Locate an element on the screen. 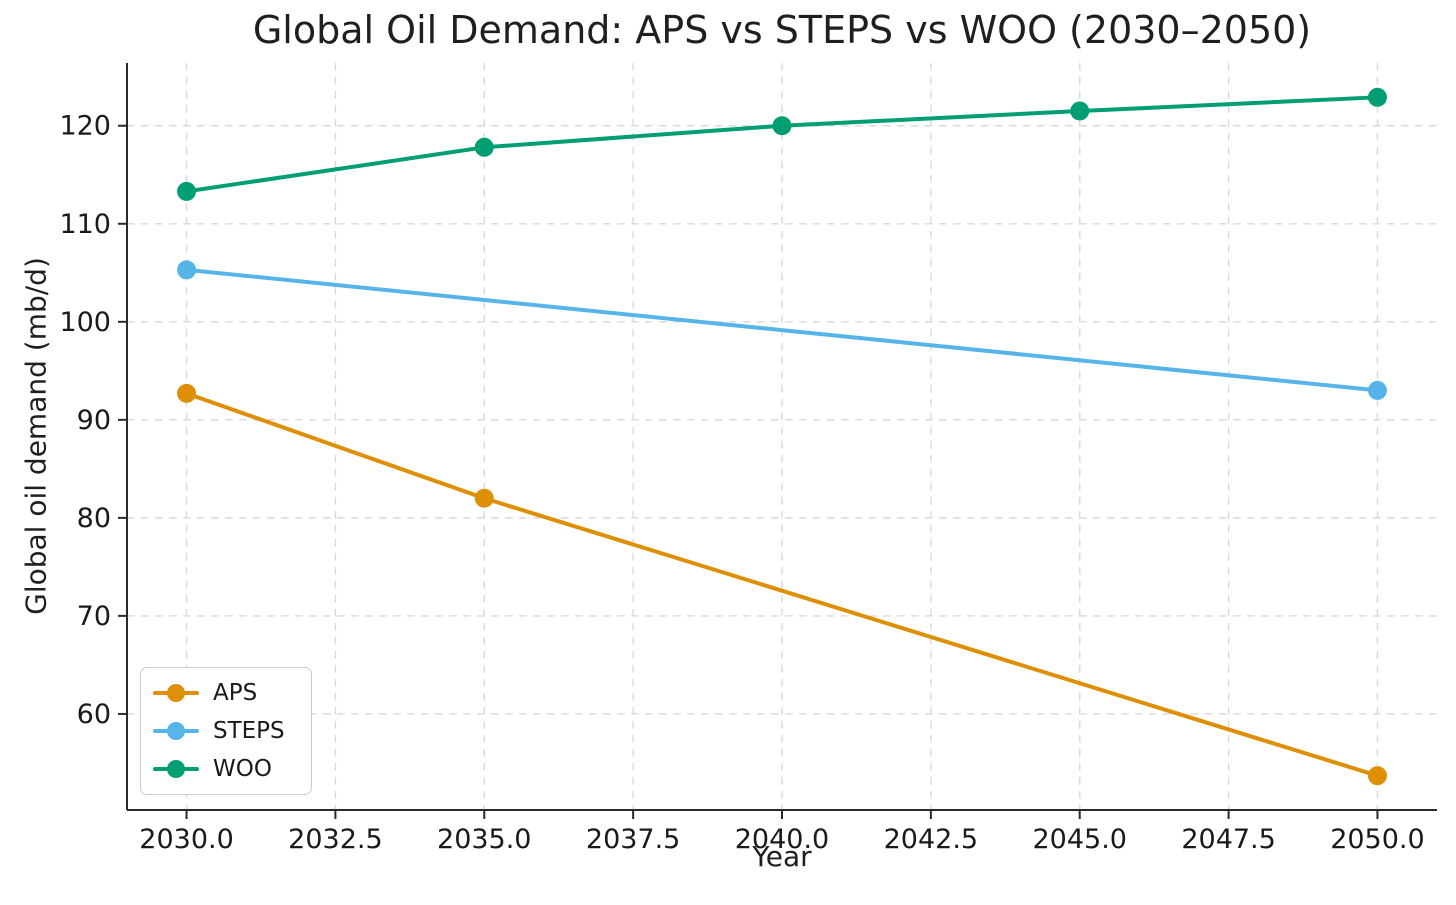 The height and width of the screenshot is (905, 1456). legend-item-woo: WOO is located at coordinates (226, 769).